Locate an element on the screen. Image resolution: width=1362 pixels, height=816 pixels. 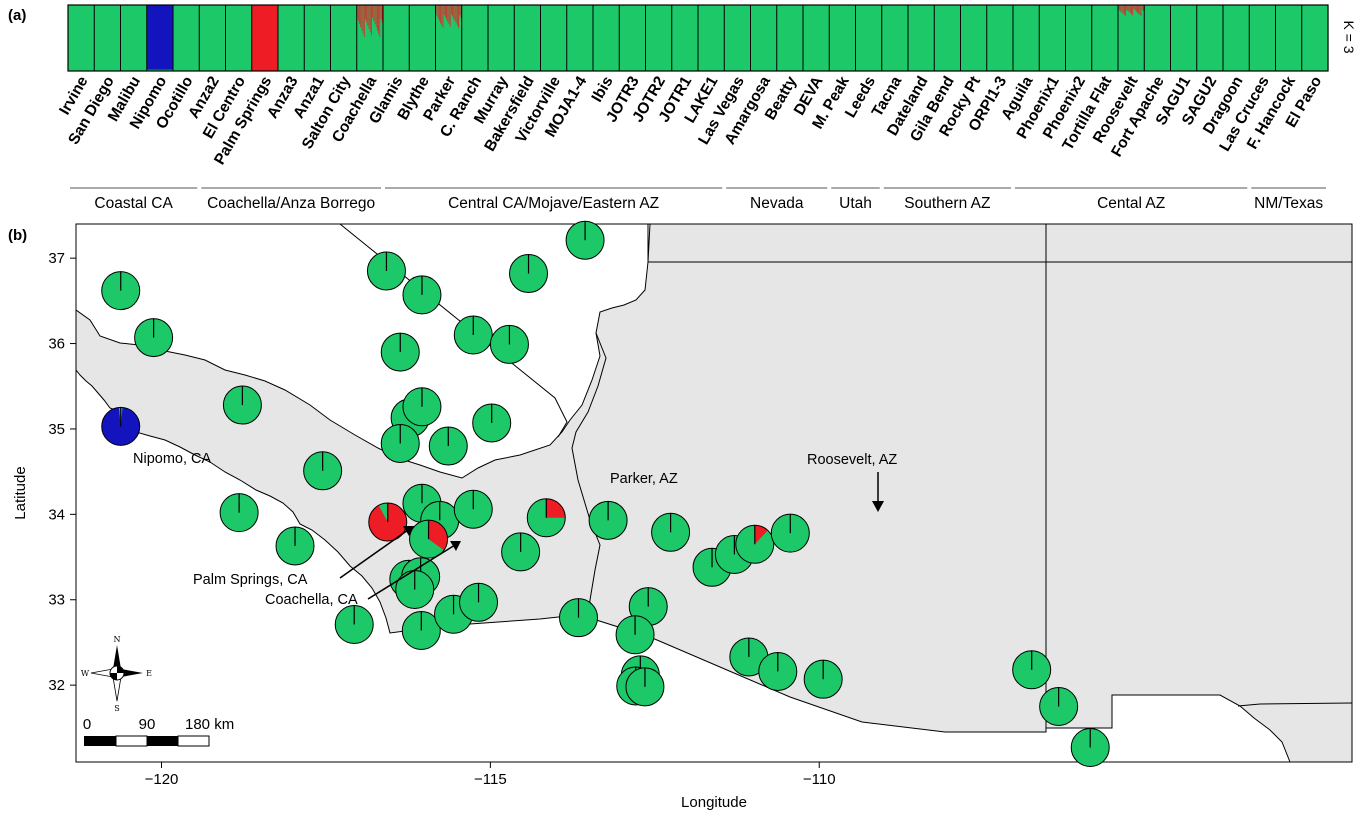
pie-slice-red is located at coordinates (556, 508).